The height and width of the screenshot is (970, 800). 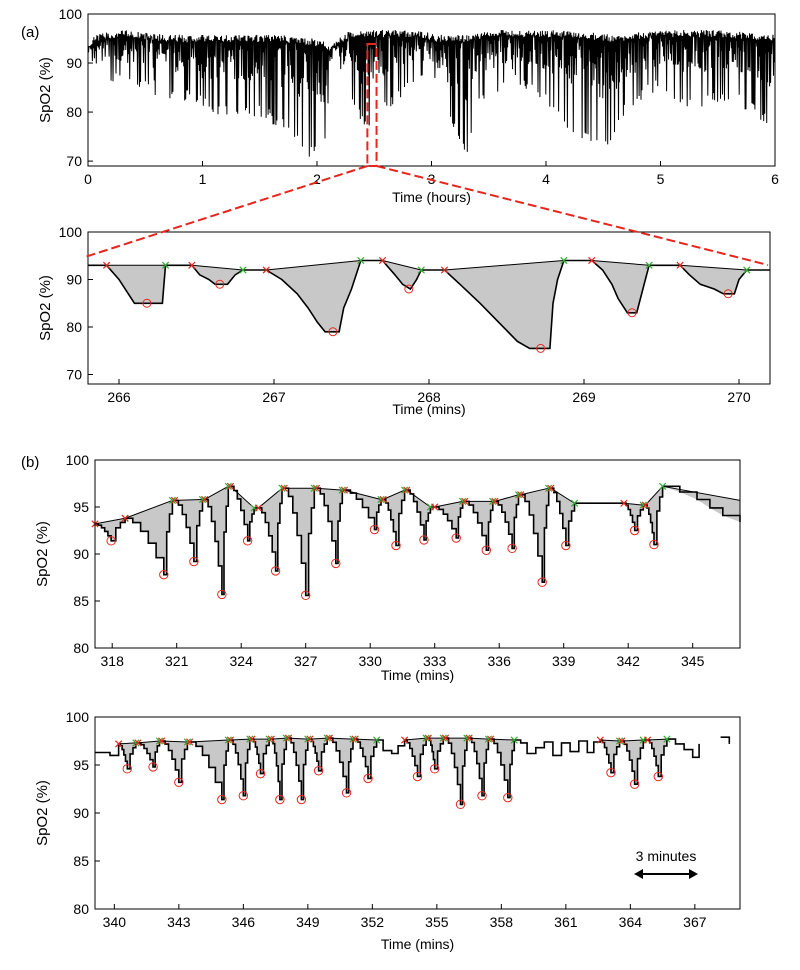 What do you see at coordinates (81, 648) in the screenshot?
I see `b-top-ytick-label: 80` at bounding box center [81, 648].